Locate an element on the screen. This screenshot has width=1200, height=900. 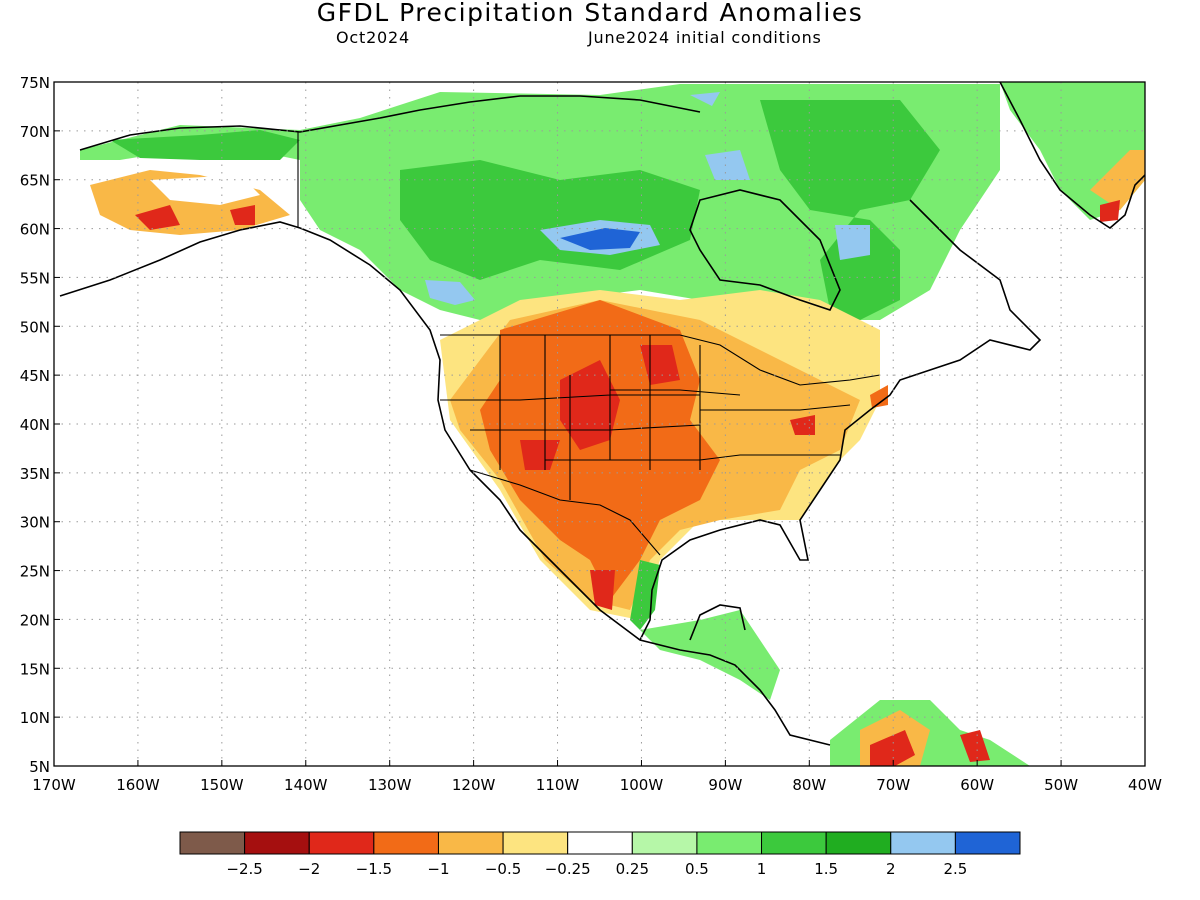
lat-tick-label: 5N is located at coordinates (39, 767).